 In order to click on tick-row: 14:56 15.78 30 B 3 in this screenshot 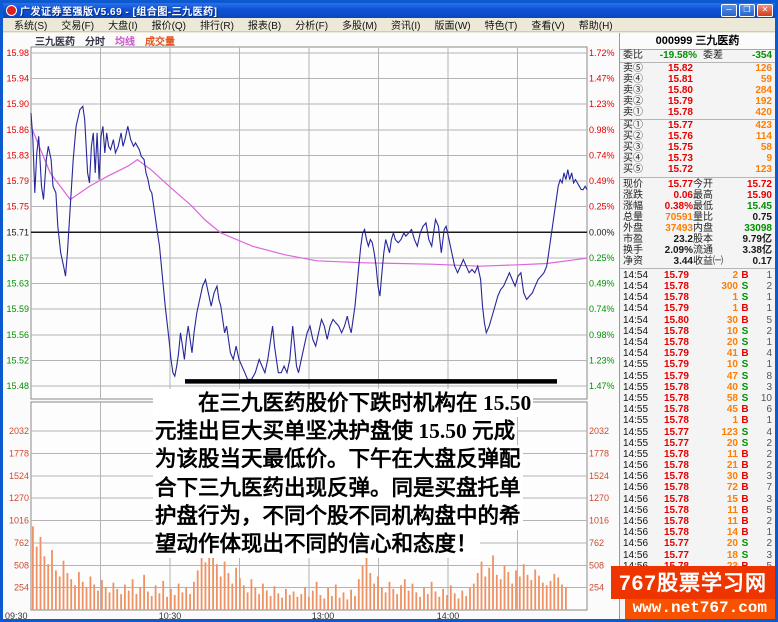, I will do `click(697, 476)`.